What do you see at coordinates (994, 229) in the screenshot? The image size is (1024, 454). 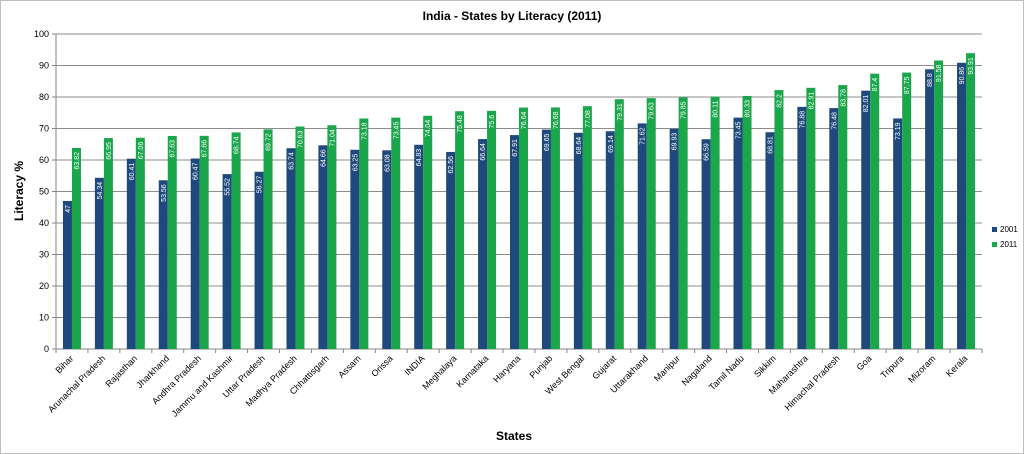 I see `legend-swatch-2001` at bounding box center [994, 229].